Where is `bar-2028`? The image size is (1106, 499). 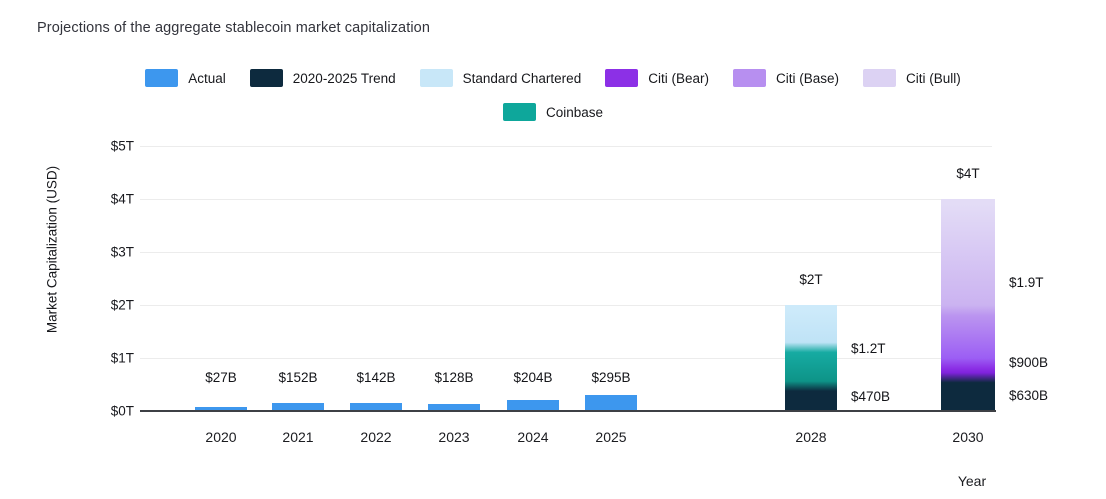 bar-2028 is located at coordinates (811, 358).